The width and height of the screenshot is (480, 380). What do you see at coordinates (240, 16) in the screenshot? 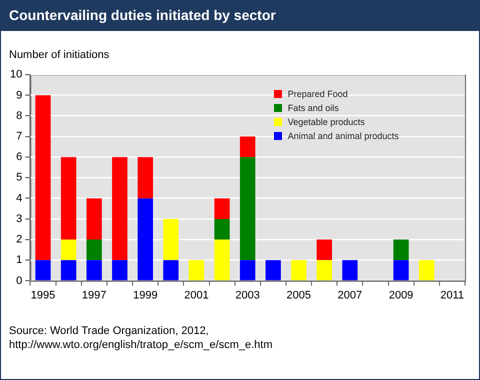
I see `chart-title: Countervailing duties initiated by sector` at bounding box center [240, 16].